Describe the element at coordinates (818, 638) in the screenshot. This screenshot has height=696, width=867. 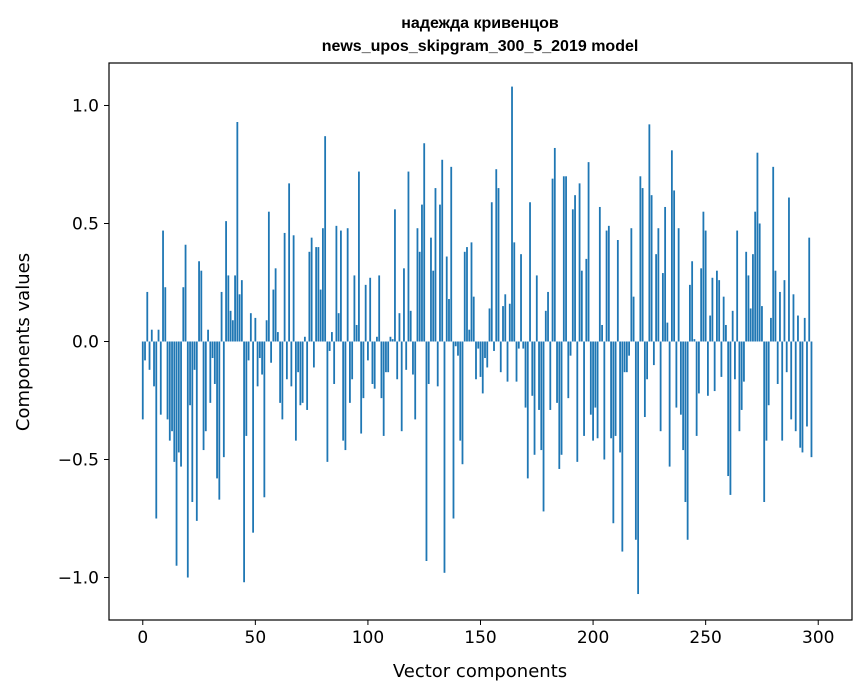
I see `x-tick-label: 300` at that location.